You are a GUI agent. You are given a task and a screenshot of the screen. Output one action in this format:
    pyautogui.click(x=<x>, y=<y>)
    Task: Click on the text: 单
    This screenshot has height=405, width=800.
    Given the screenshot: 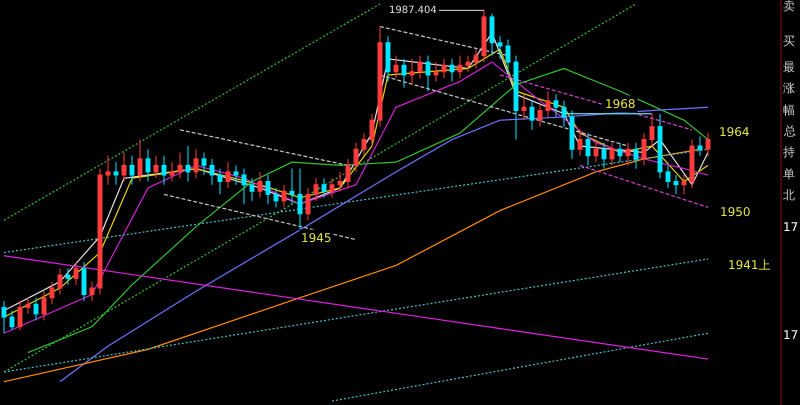 What is the action you would take?
    pyautogui.click(x=789, y=174)
    